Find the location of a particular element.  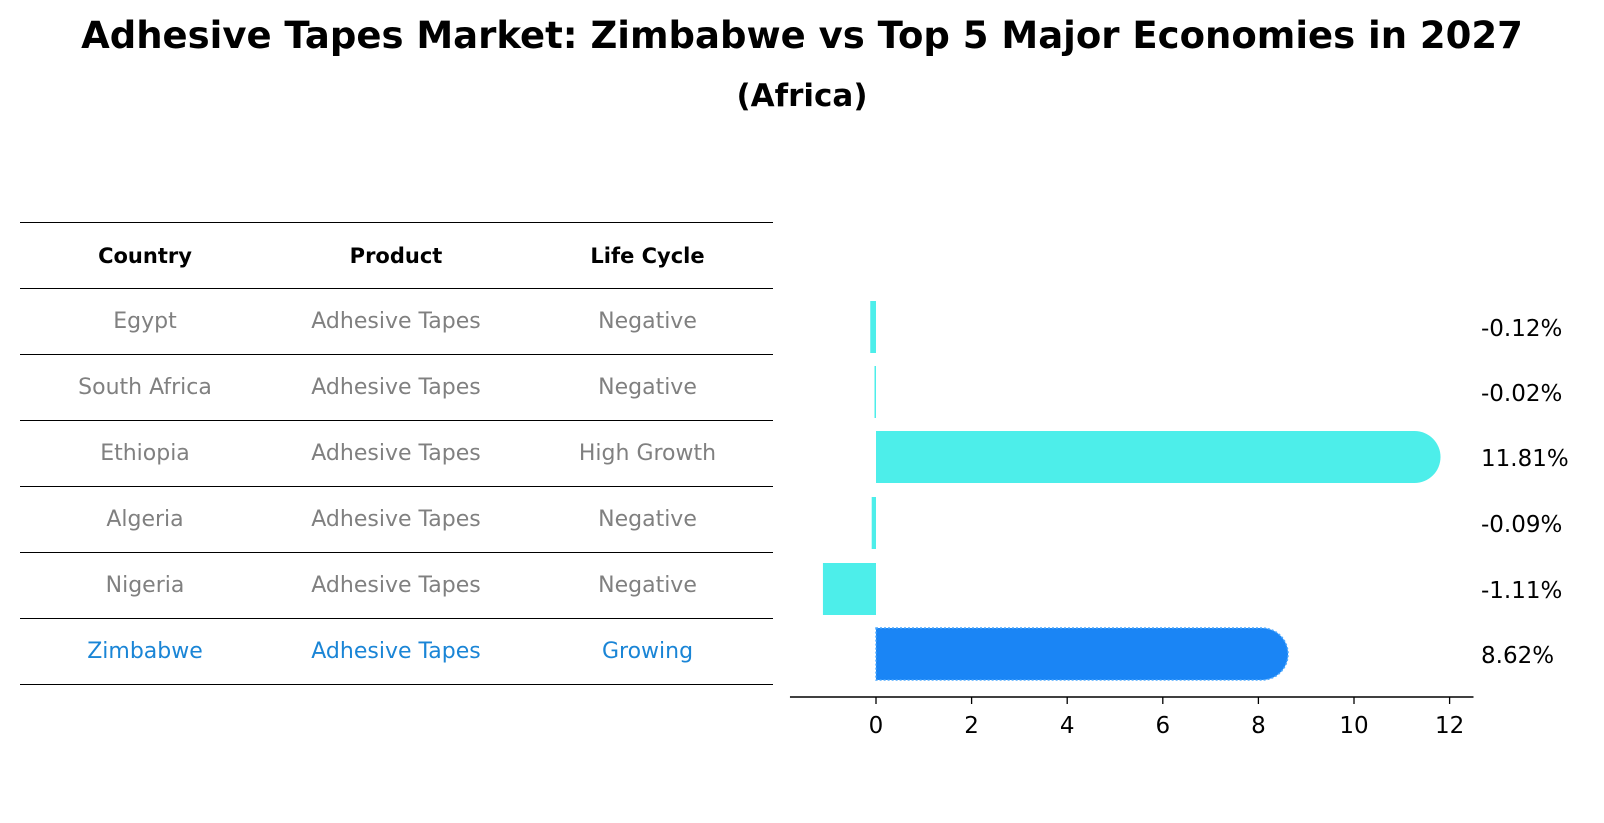

table-row-highlight: Zimbabwe Adhesive Tapes Growing is located at coordinates (396, 652).